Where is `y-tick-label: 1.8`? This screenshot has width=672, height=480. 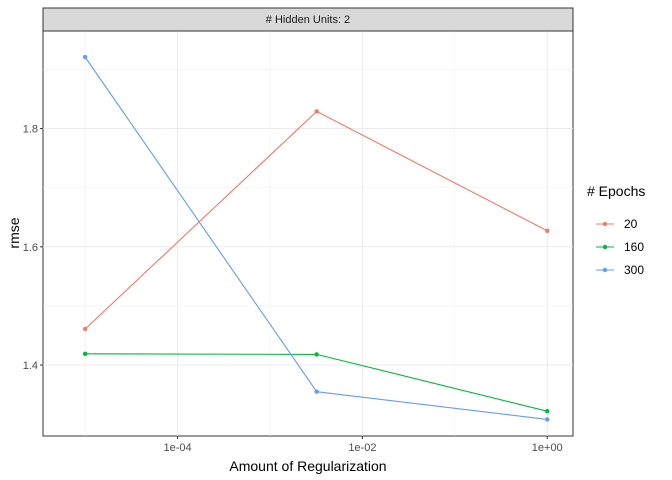 y-tick-label: 1.8 is located at coordinates (30, 130).